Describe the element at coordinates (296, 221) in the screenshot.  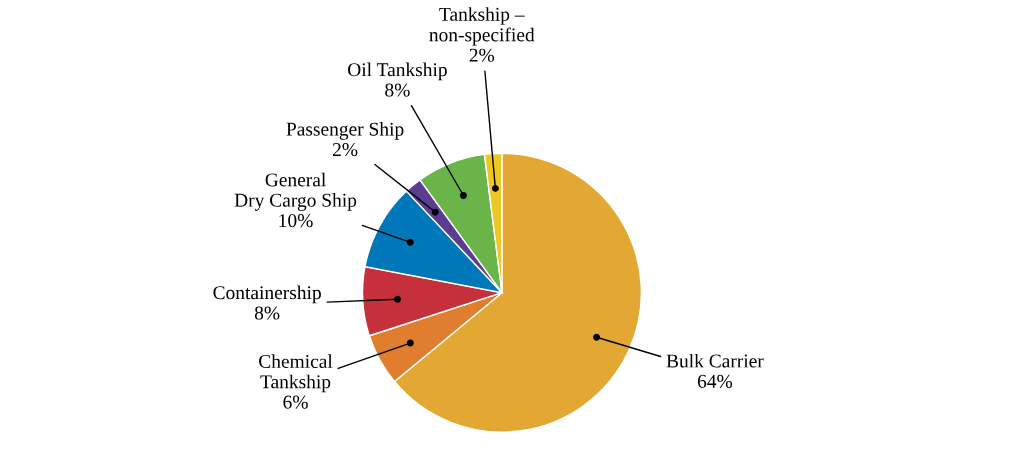
I see `data-label: 10%` at that location.